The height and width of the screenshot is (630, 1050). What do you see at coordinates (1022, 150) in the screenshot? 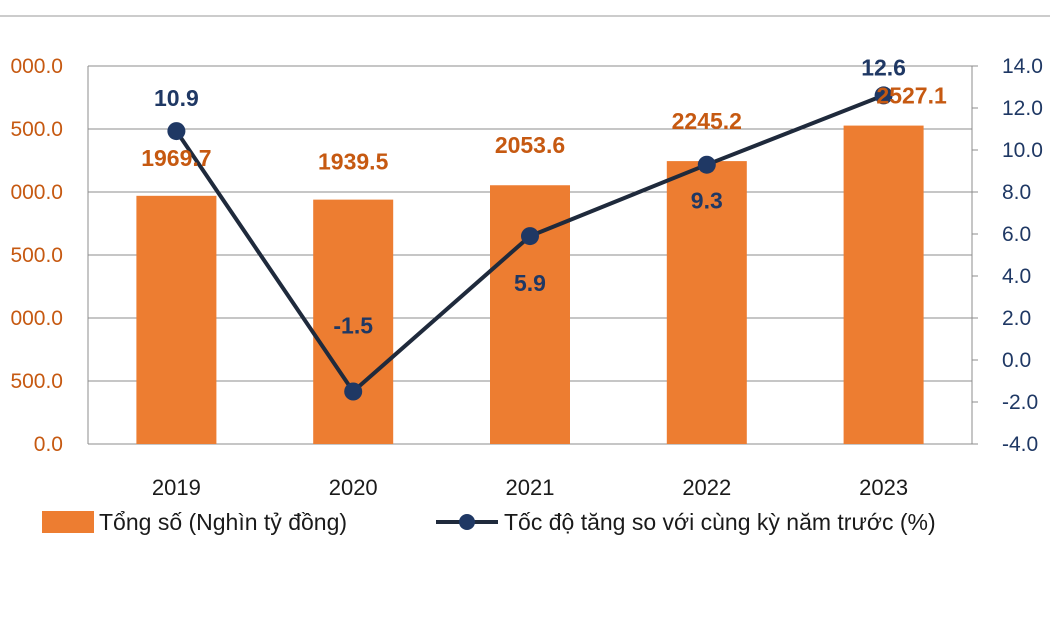
I see `right-axis-tick-label: 10.0` at bounding box center [1022, 150].